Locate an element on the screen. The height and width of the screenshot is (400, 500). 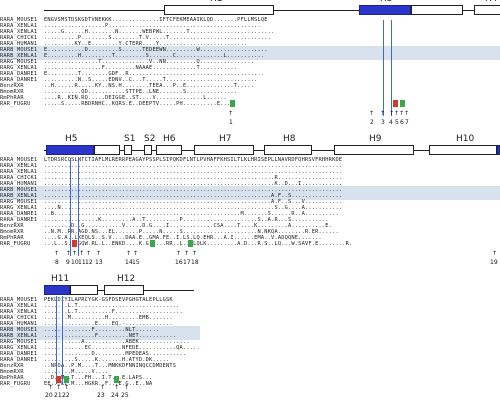
residue-number: 8 is located at coordinates (57, 262).